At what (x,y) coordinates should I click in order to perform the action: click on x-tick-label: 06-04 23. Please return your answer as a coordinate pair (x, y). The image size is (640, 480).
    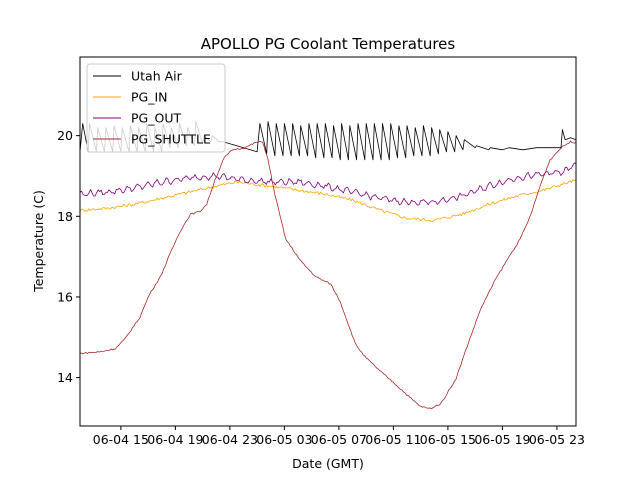
    Looking at the image, I should click on (230, 439).